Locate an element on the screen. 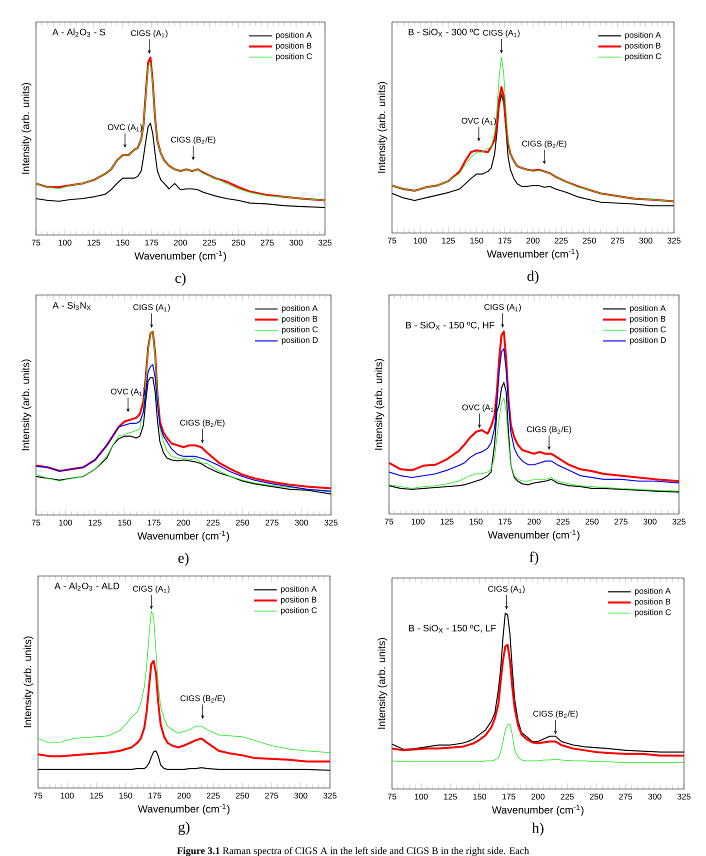  chart-title: A - Si$_{3}$N$_{X}$ is located at coordinates (71, 306).